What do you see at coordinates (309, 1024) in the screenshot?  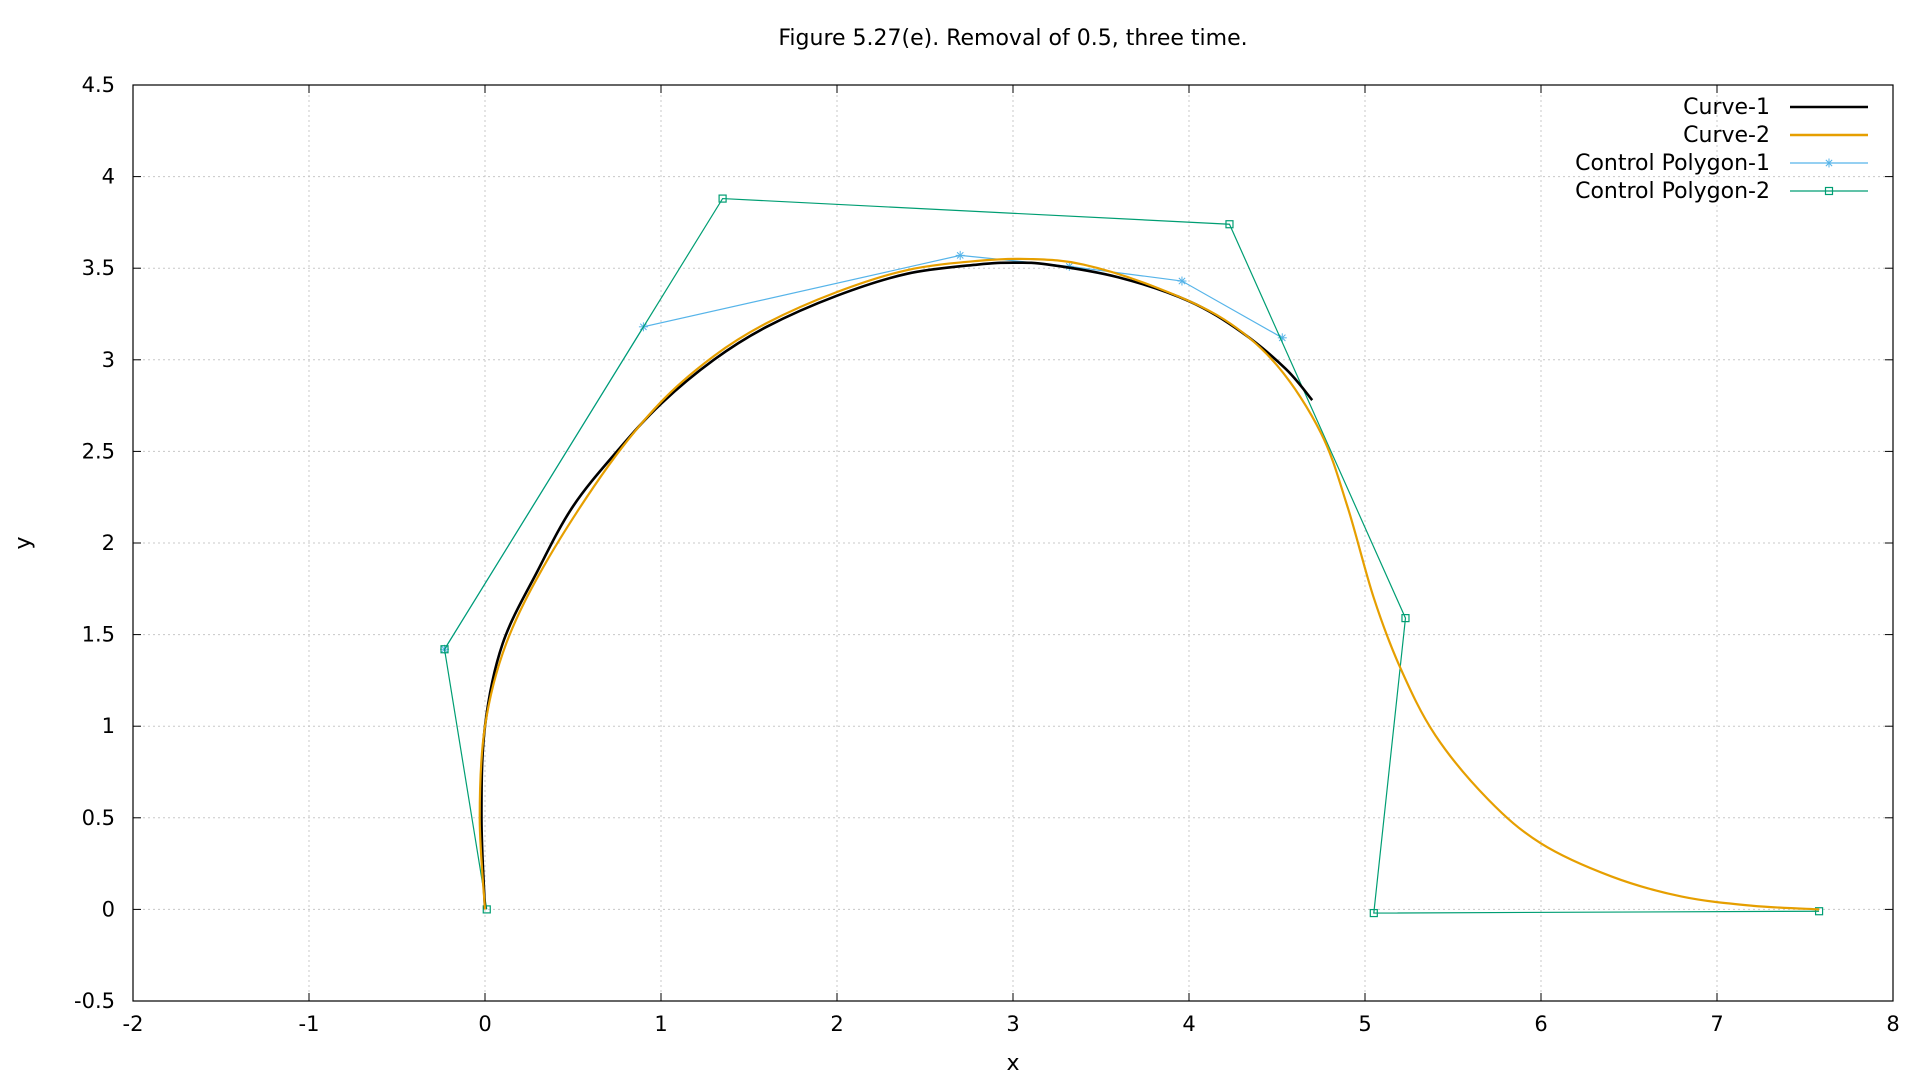 I see `x-tick-label: -1` at bounding box center [309, 1024].